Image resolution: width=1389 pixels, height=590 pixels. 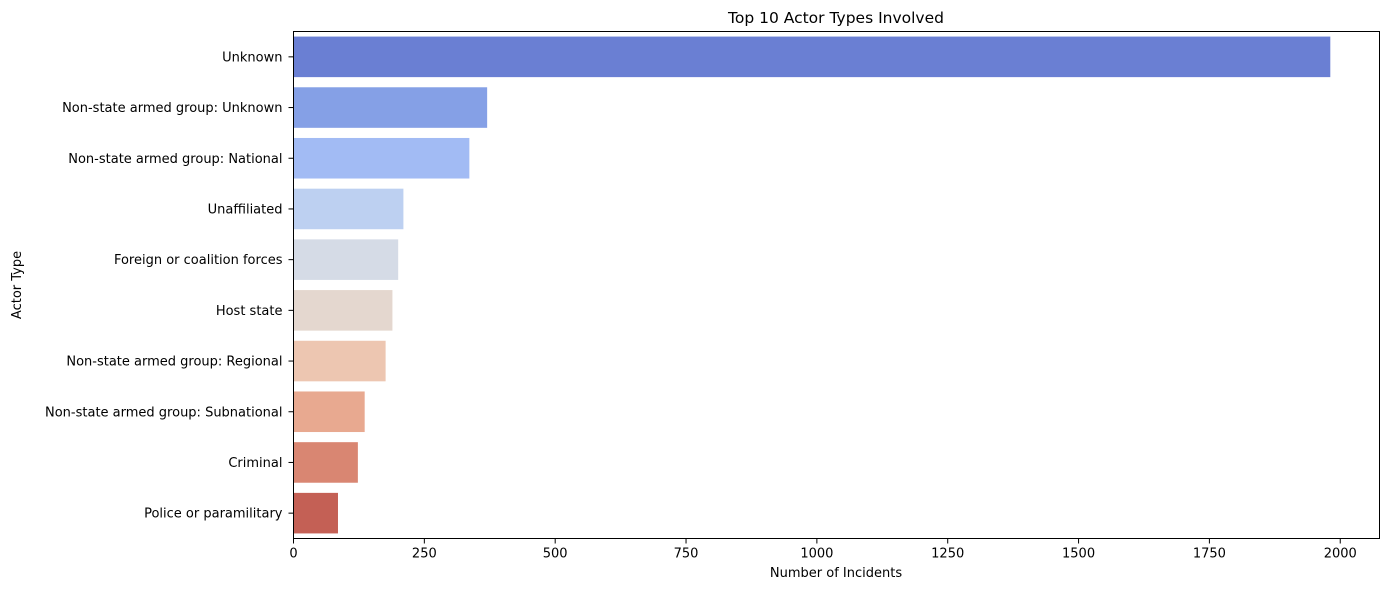 What do you see at coordinates (164, 412) in the screenshot?
I see `y-tick-label: Non-state armed group: Subnational` at bounding box center [164, 412].